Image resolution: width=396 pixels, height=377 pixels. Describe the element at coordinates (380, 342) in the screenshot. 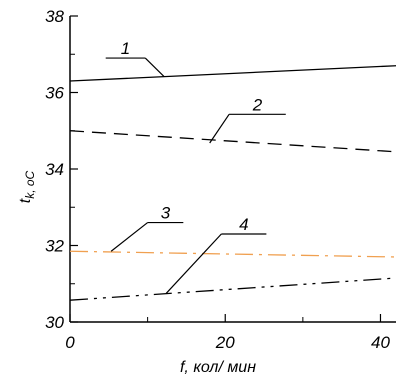

I see `x-tick-label: 40` at that location.